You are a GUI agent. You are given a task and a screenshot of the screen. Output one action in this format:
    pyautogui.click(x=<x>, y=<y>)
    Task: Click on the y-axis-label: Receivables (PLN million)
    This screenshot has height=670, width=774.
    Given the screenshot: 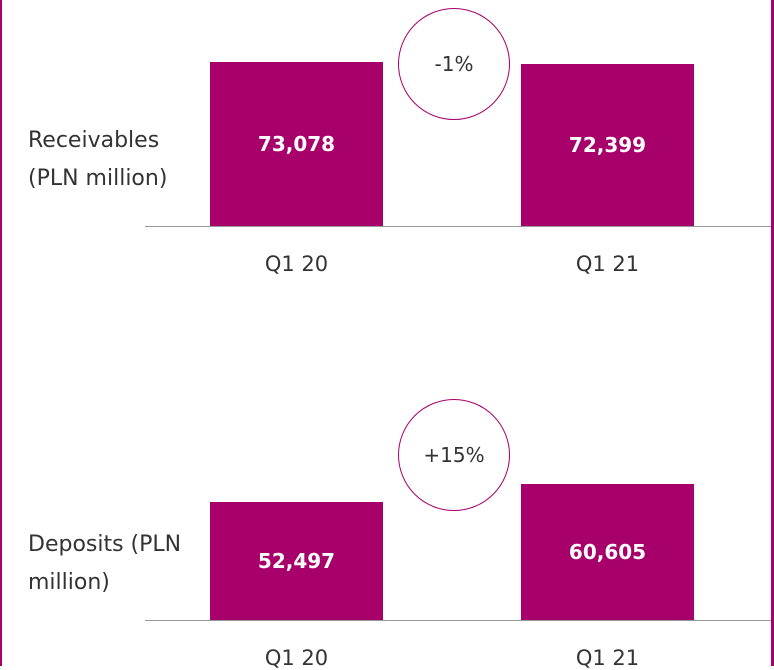 What is the action you would take?
    pyautogui.click(x=98, y=159)
    